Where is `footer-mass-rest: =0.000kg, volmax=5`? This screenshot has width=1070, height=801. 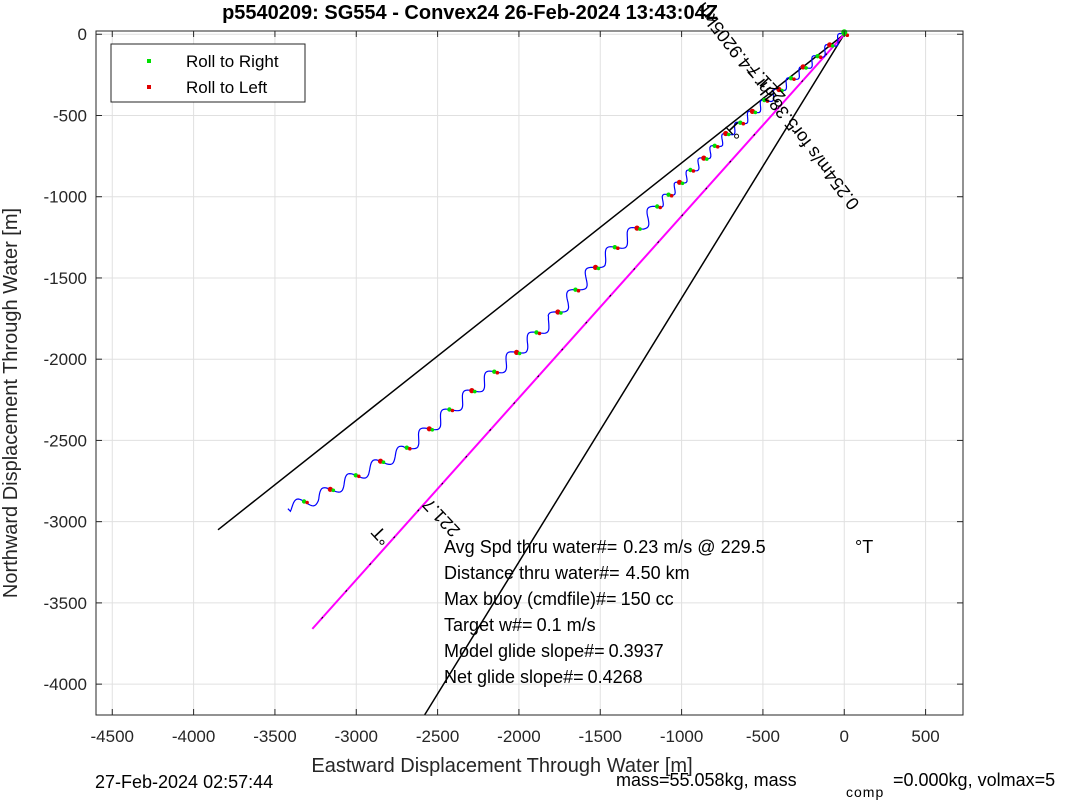 footer-mass-rest: =0.000kg, volmax=5 is located at coordinates (974, 780).